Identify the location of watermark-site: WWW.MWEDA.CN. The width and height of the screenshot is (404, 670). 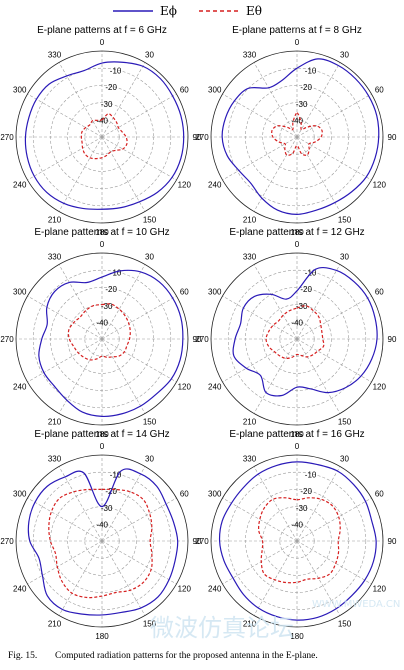
(356, 604).